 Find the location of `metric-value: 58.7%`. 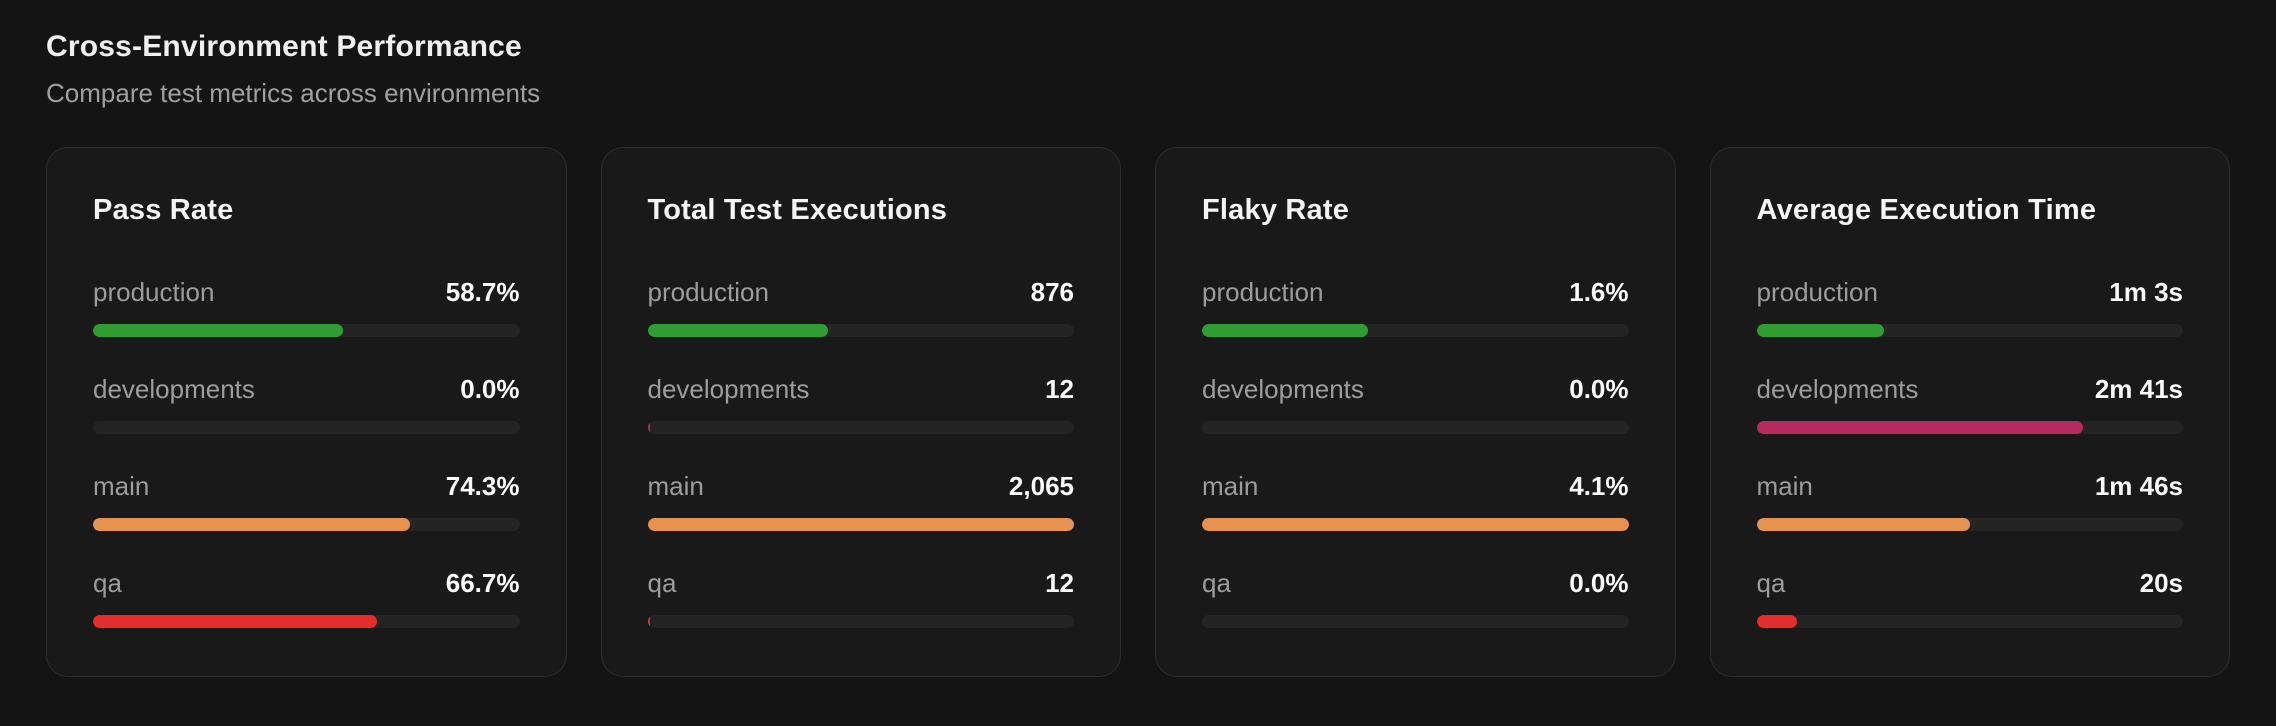

metric-value: 58.7% is located at coordinates (482, 292).